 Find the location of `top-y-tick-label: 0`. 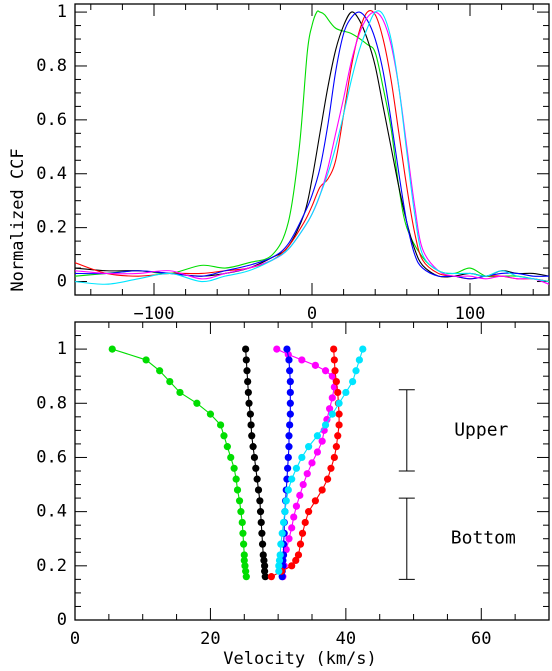

top-y-tick-label: 0 is located at coordinates (62, 282).